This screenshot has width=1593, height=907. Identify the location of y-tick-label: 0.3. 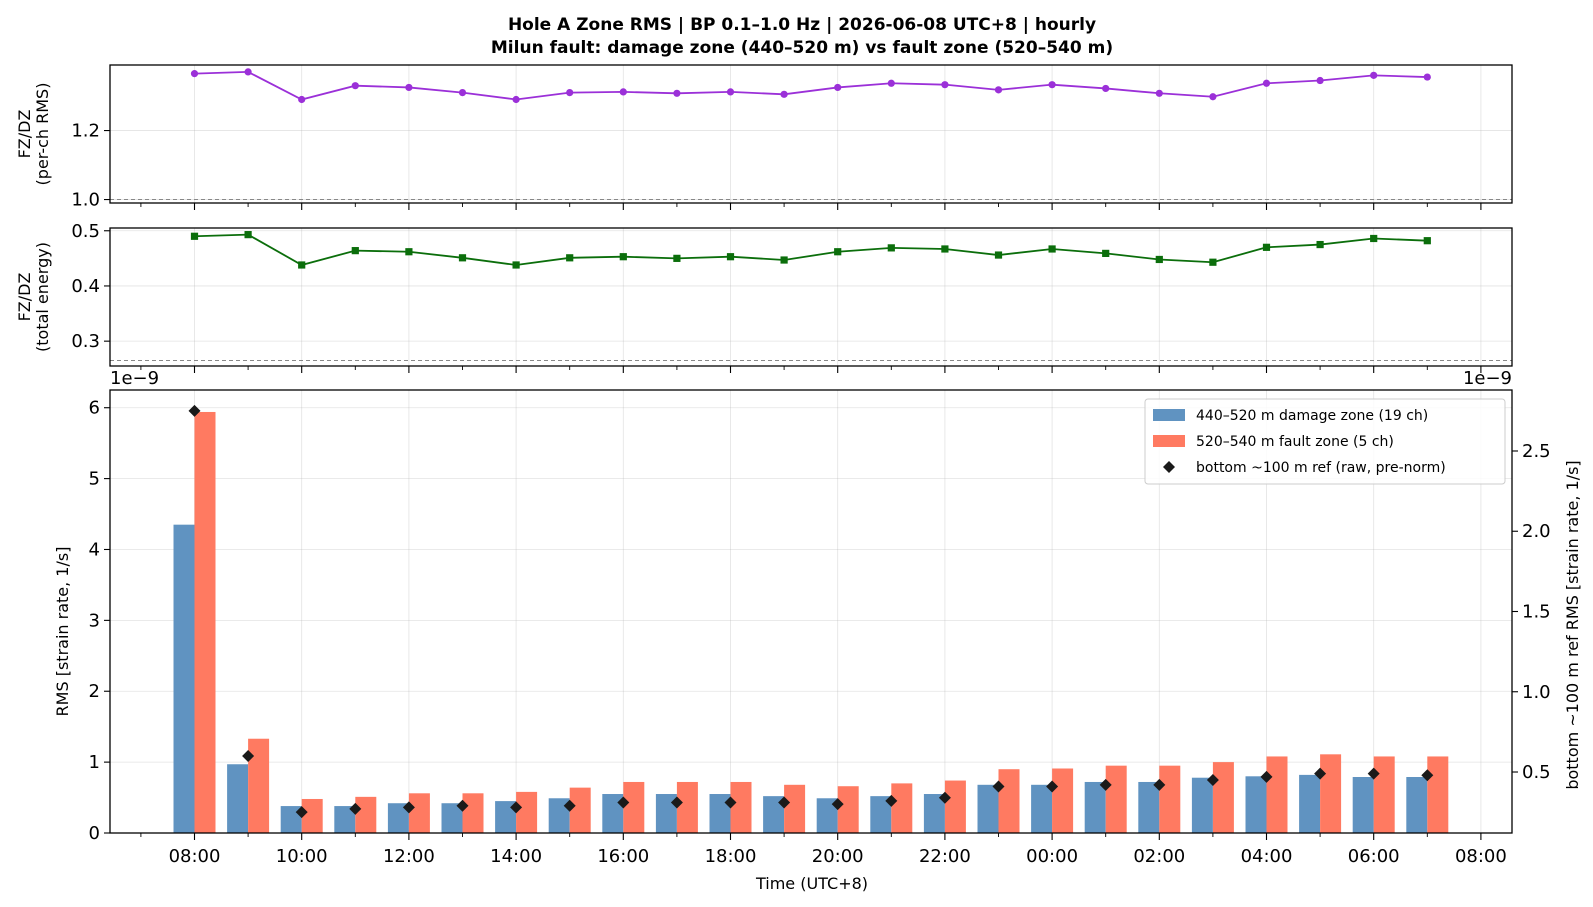
(85, 341).